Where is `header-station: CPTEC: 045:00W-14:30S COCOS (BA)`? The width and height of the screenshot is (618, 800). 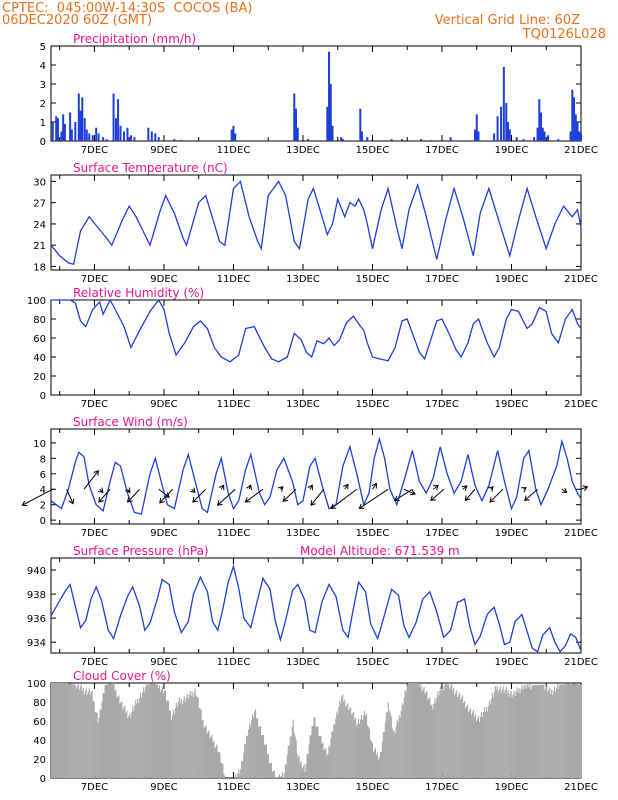
header-station: CPTEC: 045:00W-14:30S COCOS (BA) is located at coordinates (127, 8).